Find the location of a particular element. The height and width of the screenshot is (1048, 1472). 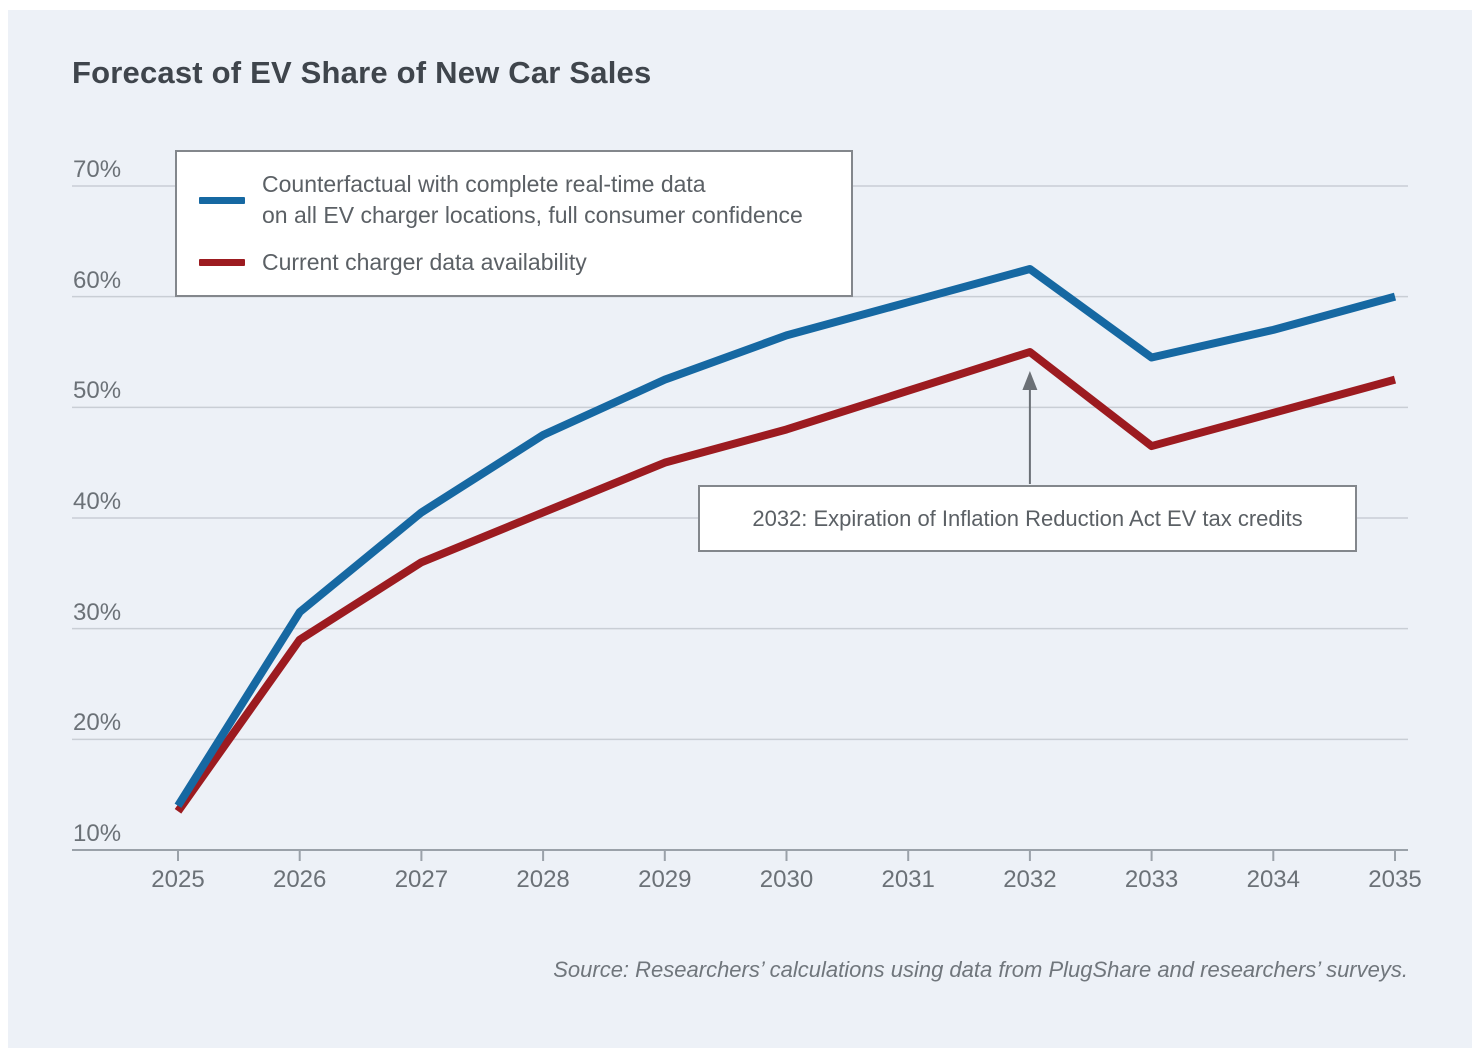

y-axis-label-60: 60% is located at coordinates (97, 280).